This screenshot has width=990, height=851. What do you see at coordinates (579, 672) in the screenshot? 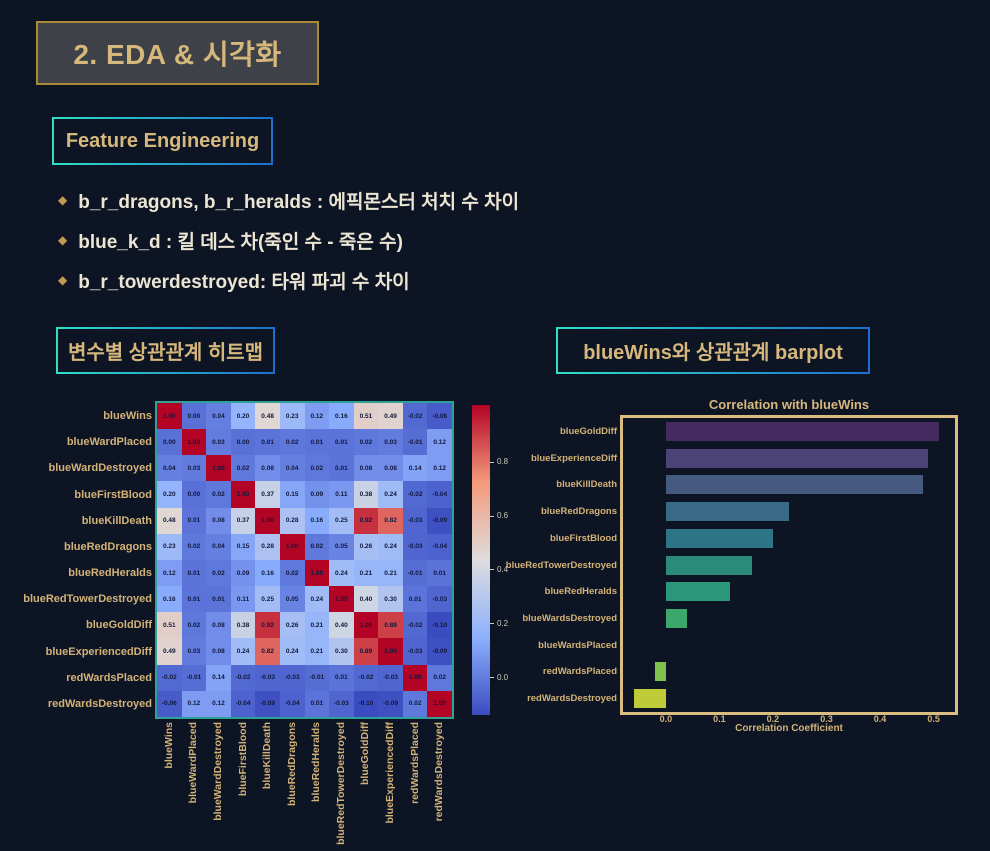
I see `bar-category-label: redWardsPlaced` at bounding box center [579, 672].